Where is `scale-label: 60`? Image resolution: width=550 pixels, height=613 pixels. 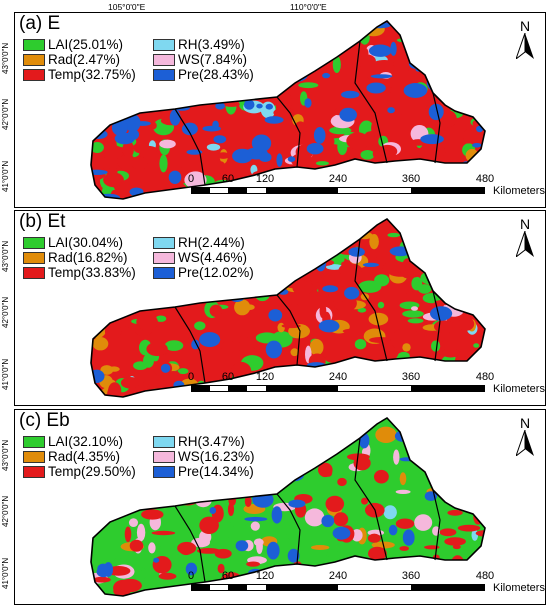
scale-label: 60 is located at coordinates (228, 576).